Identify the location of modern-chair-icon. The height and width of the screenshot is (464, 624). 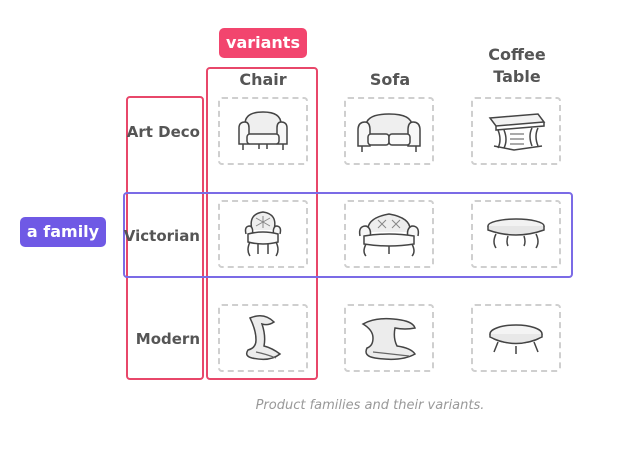
(263, 338).